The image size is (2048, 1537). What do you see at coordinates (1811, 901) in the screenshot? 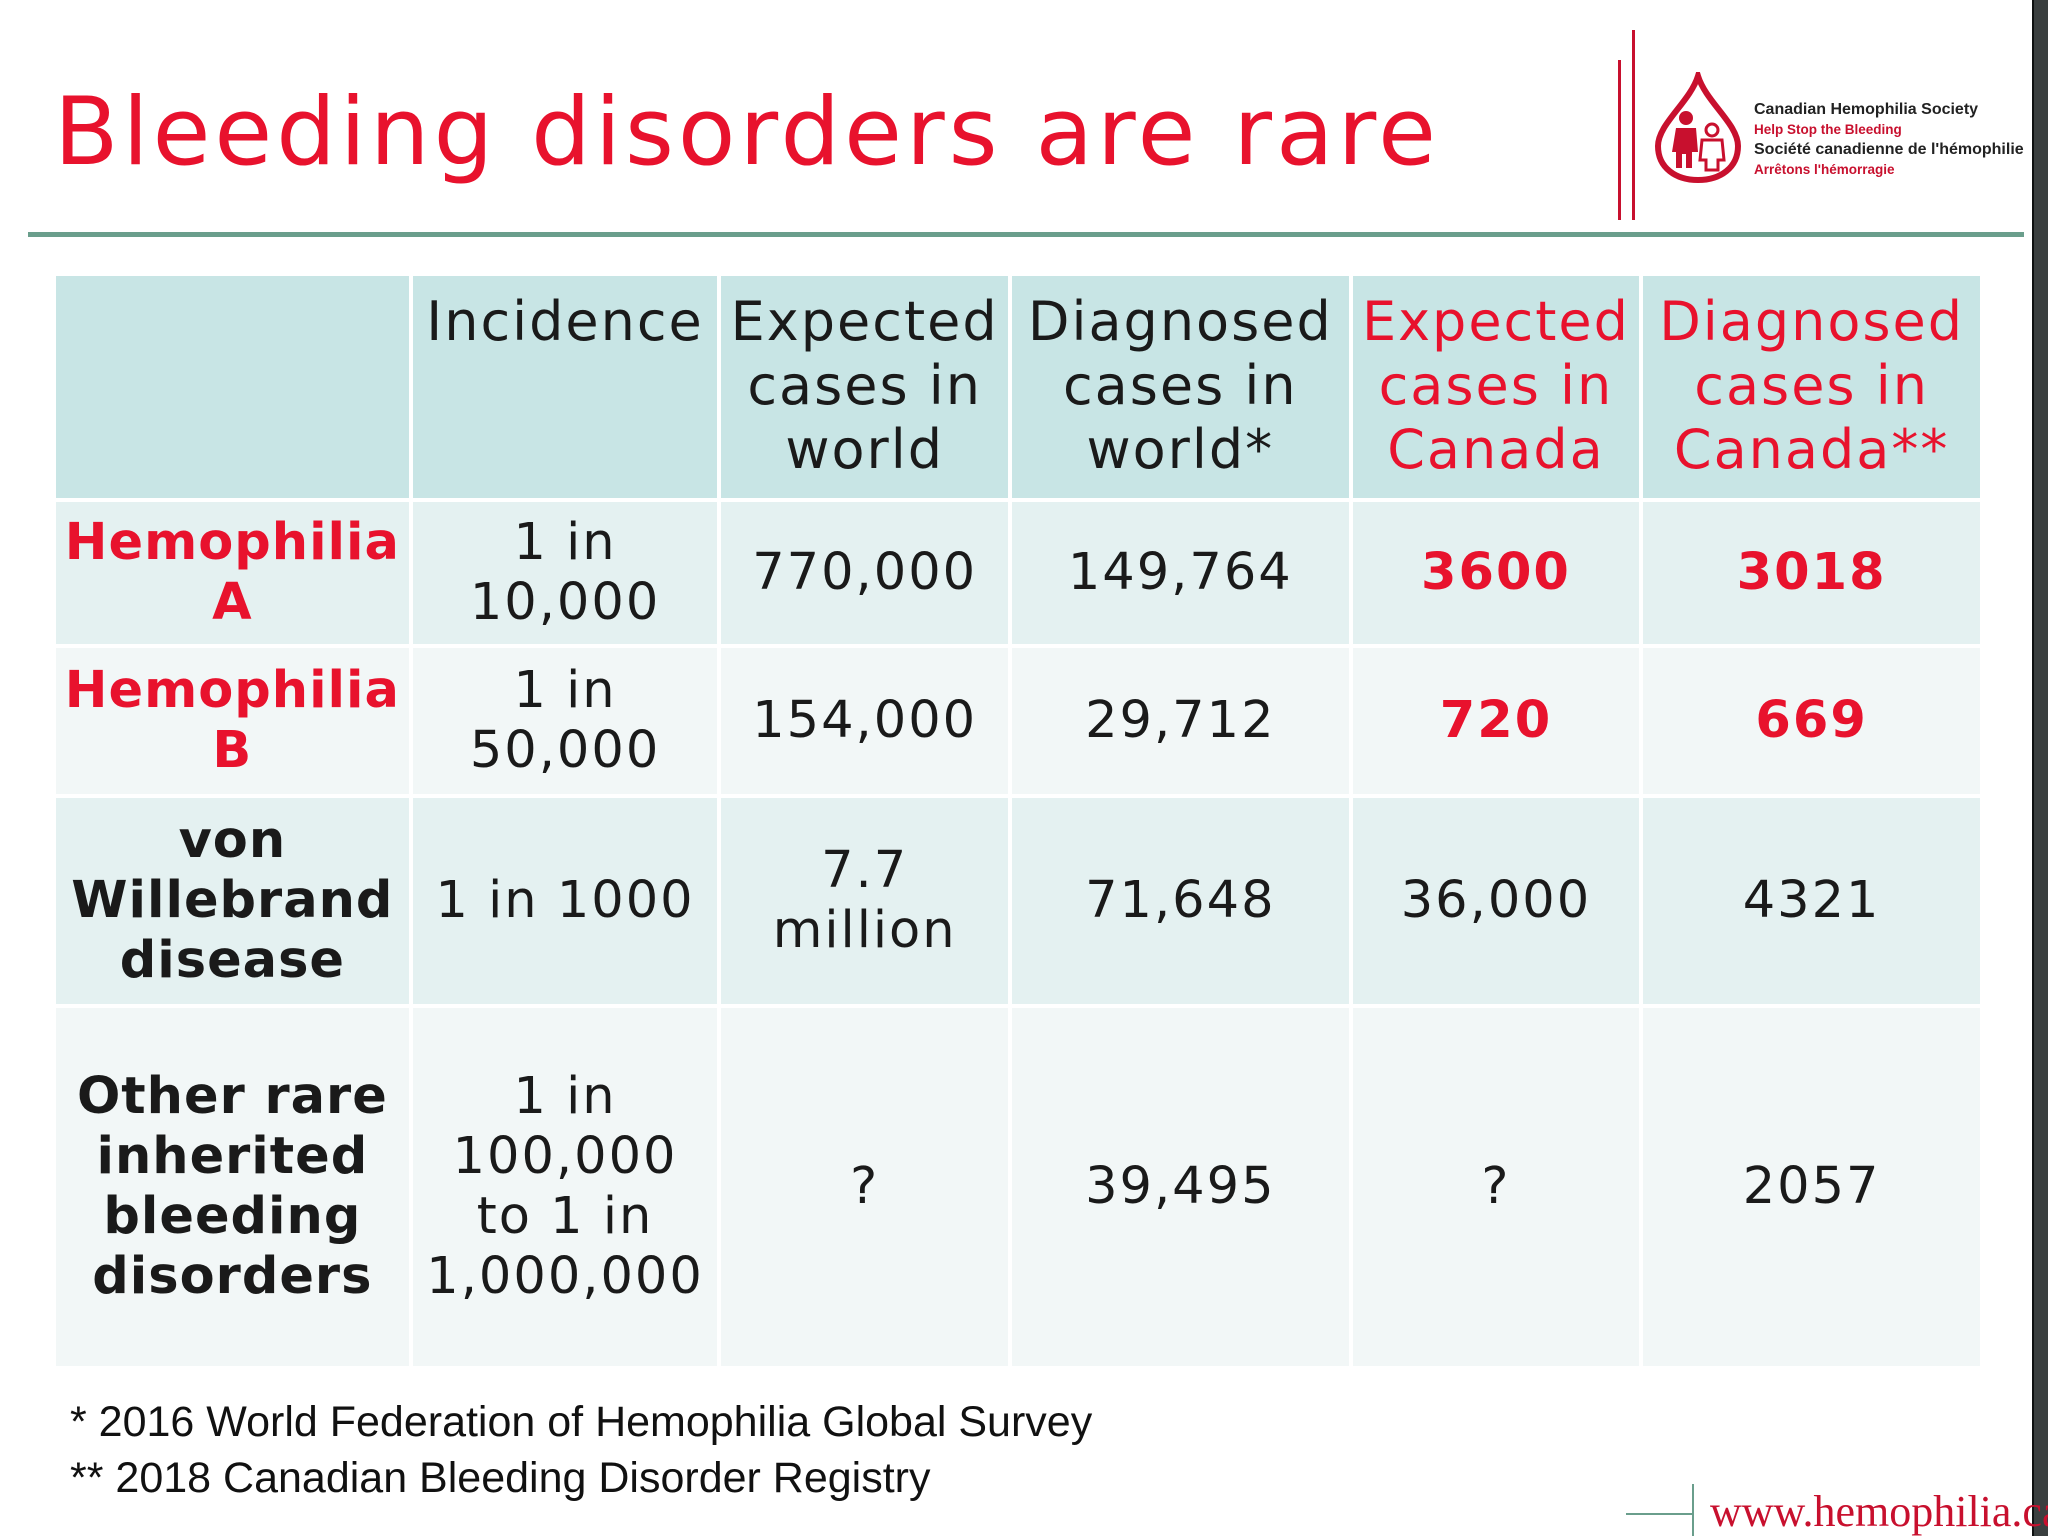
I see `cell-diagnosed-canada: 4321` at bounding box center [1811, 901].